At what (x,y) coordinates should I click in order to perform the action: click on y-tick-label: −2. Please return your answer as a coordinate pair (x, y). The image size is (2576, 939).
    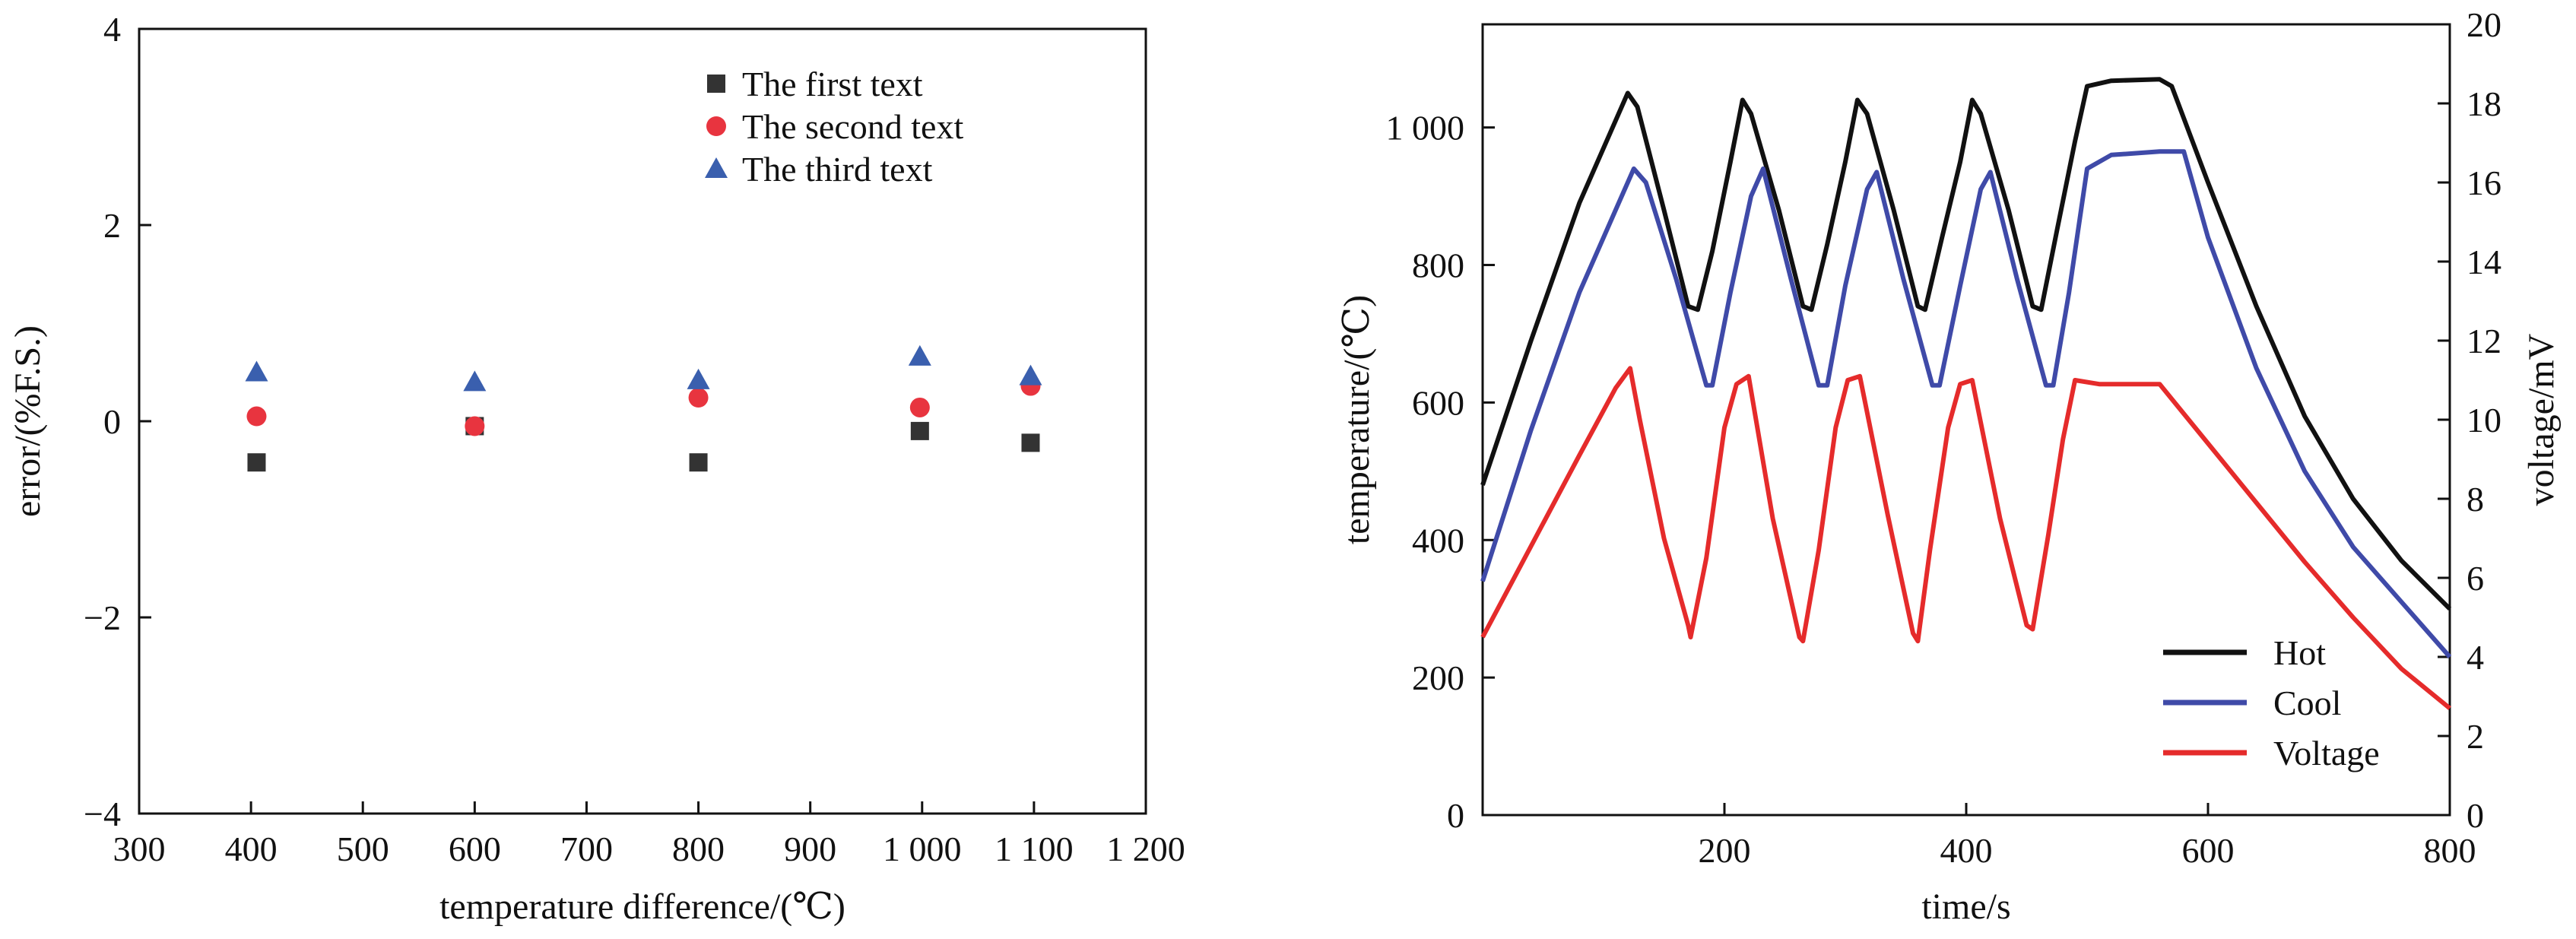
    Looking at the image, I should click on (102, 617).